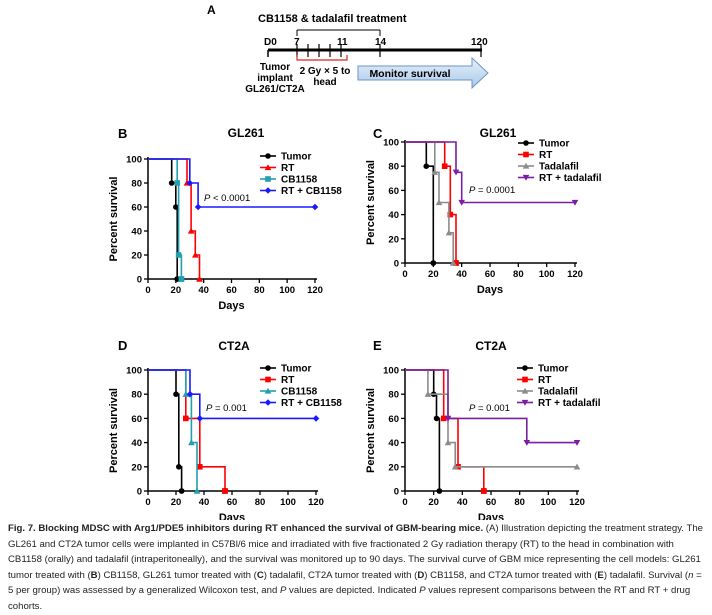  What do you see at coordinates (283, 591) in the screenshot?
I see `caption-p: P` at bounding box center [283, 591].